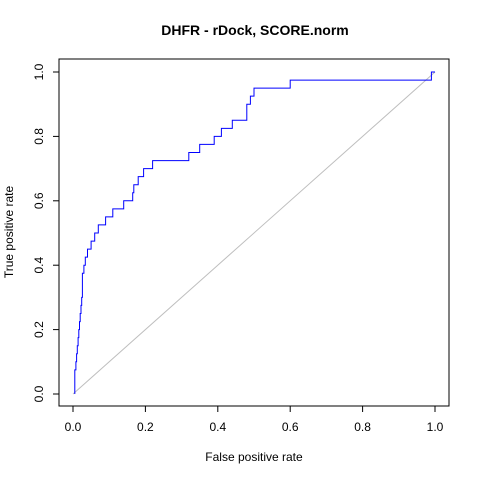 The width and height of the screenshot is (480, 480). Describe the element at coordinates (217, 427) in the screenshot. I see `x-tick-label: 0.4` at that location.